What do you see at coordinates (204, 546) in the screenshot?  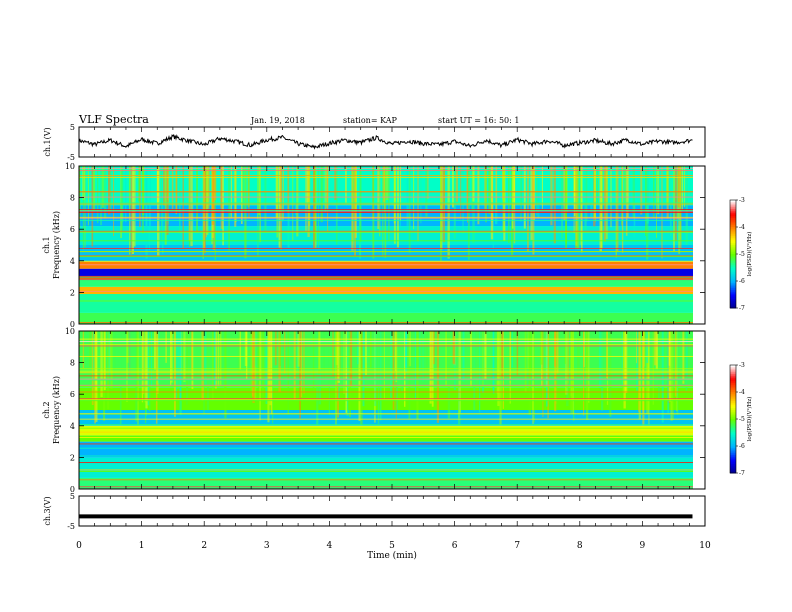 I see `x-tick-label: 2` at bounding box center [204, 546].